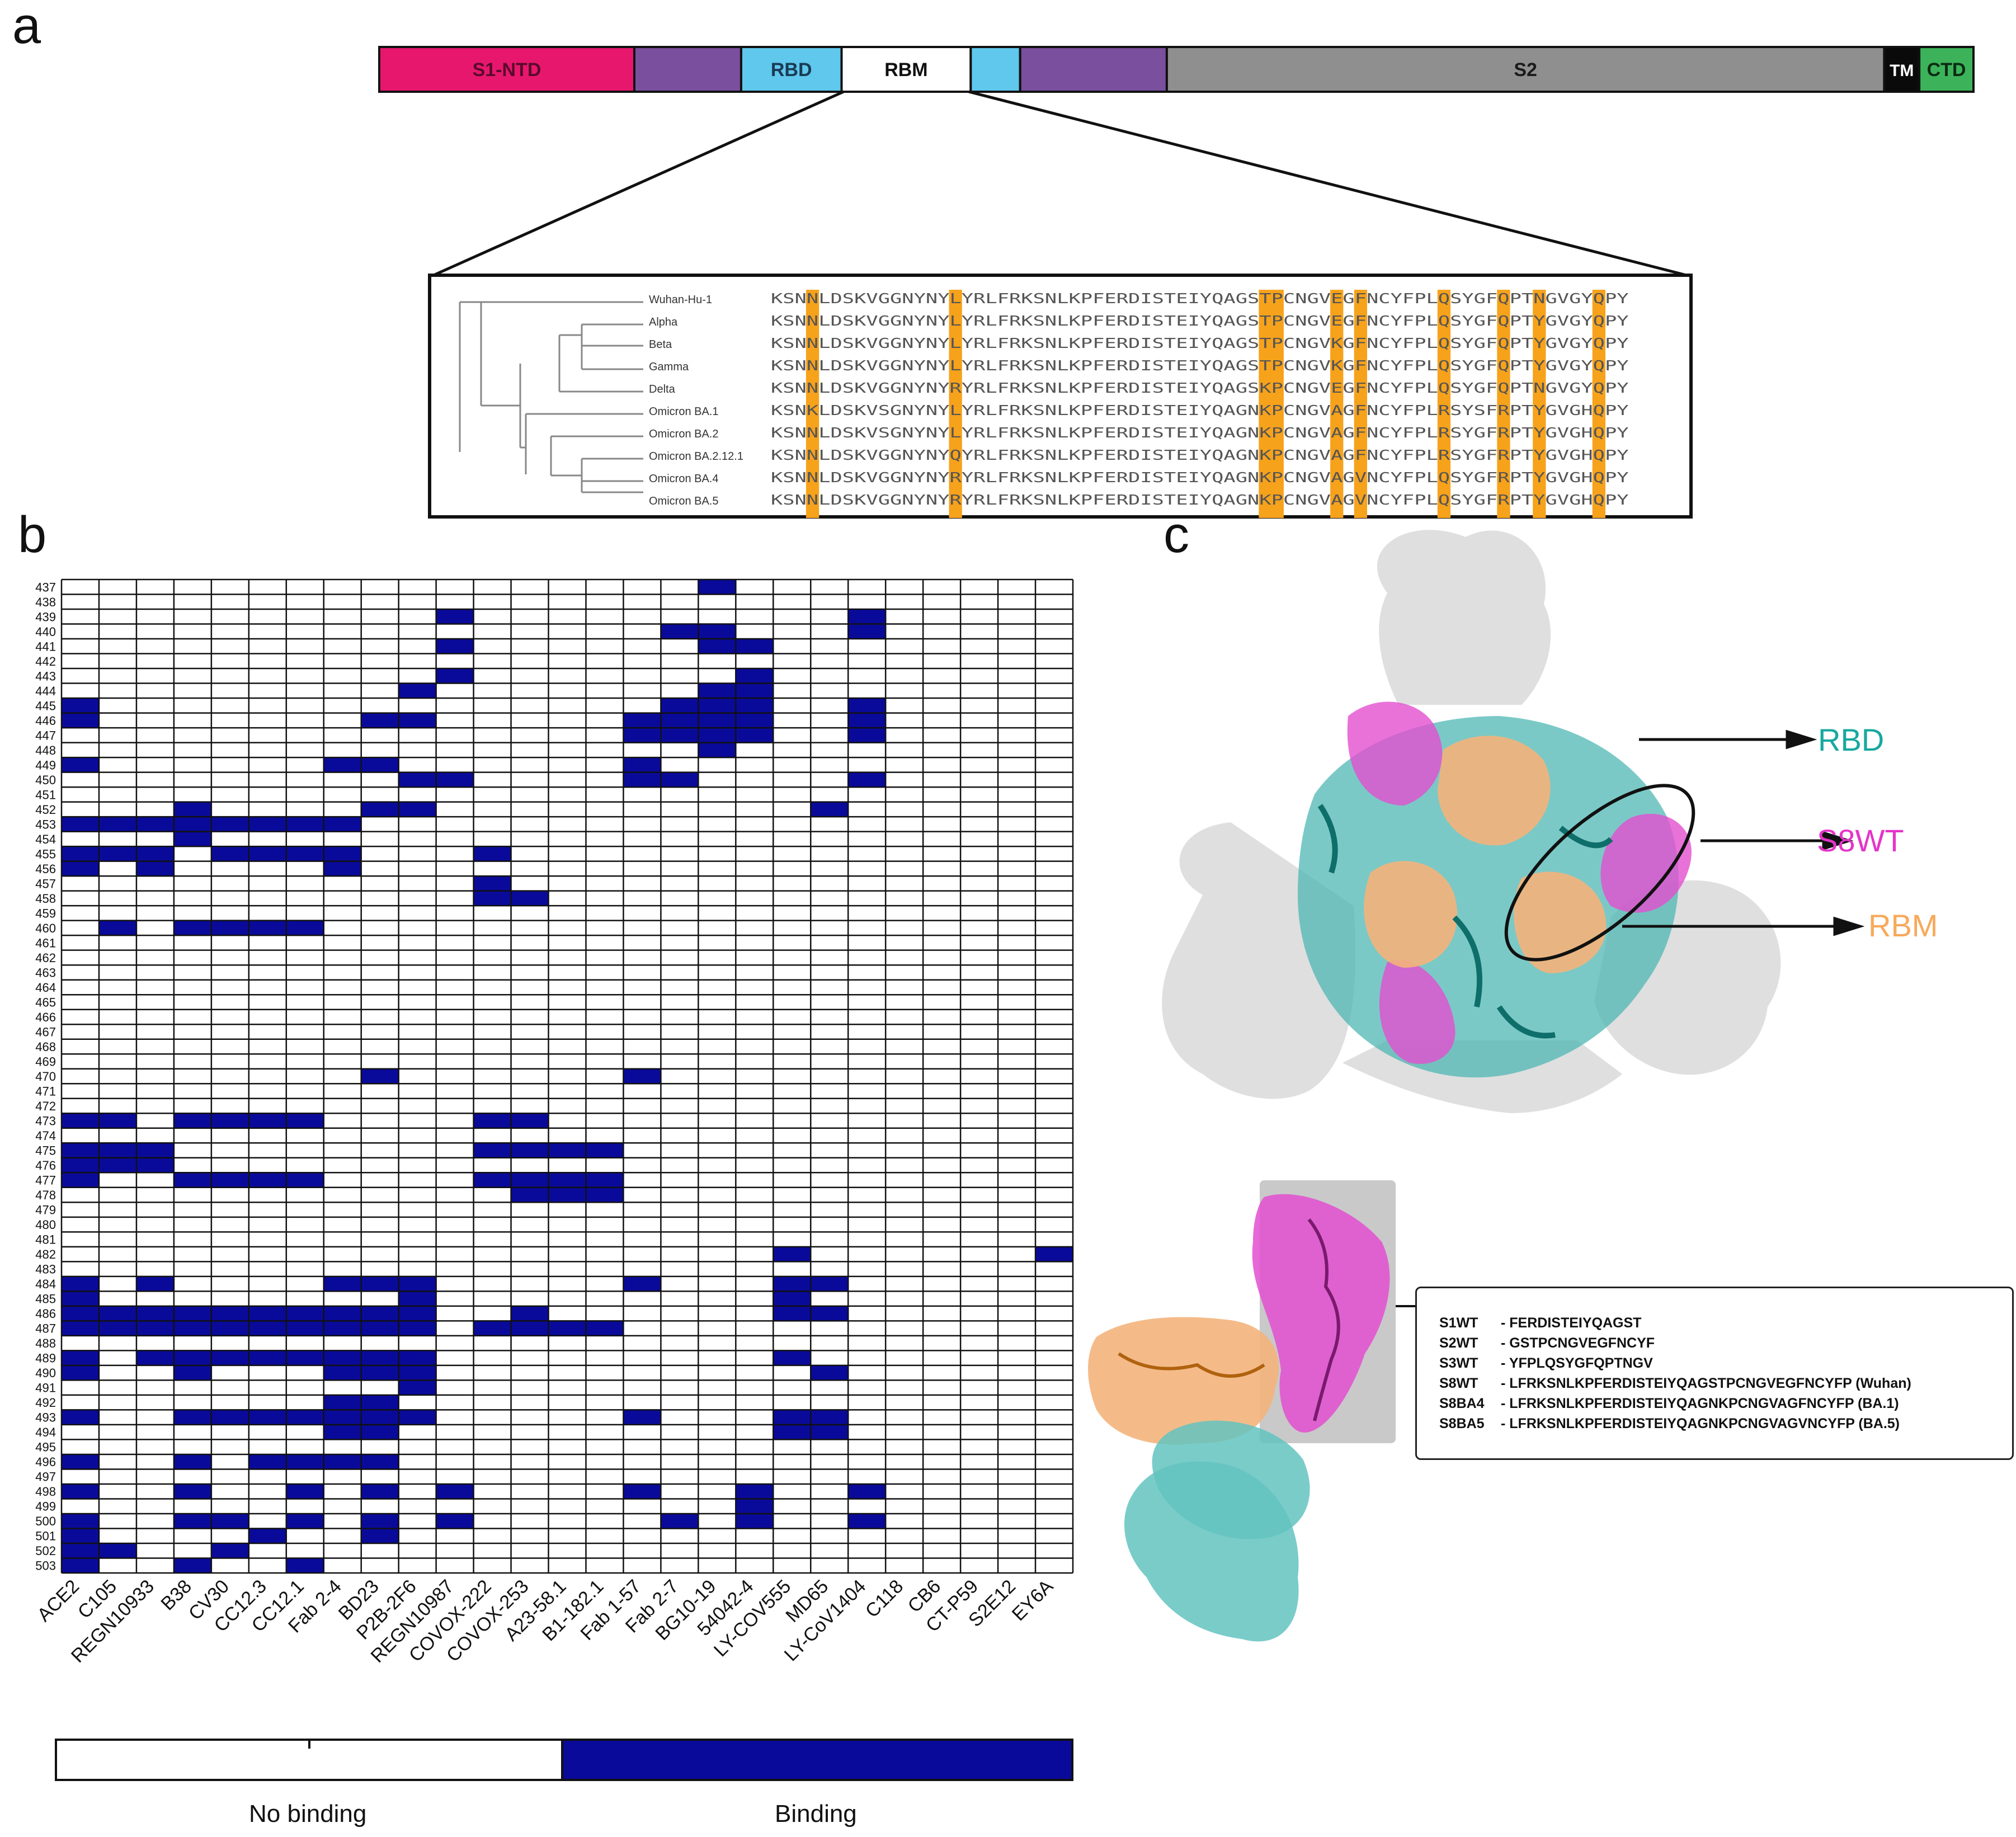 The image size is (2016, 1837). Describe the element at coordinates (564, 1760) in the screenshot. I see `binding-legend` at that location.